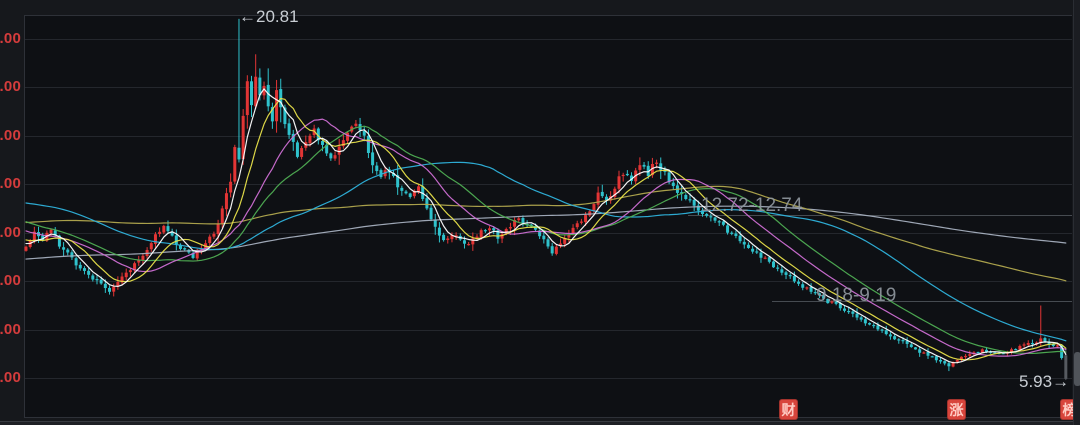 The width and height of the screenshot is (1080, 425). I want to click on scrollbar-thumb, so click(1077, 369).